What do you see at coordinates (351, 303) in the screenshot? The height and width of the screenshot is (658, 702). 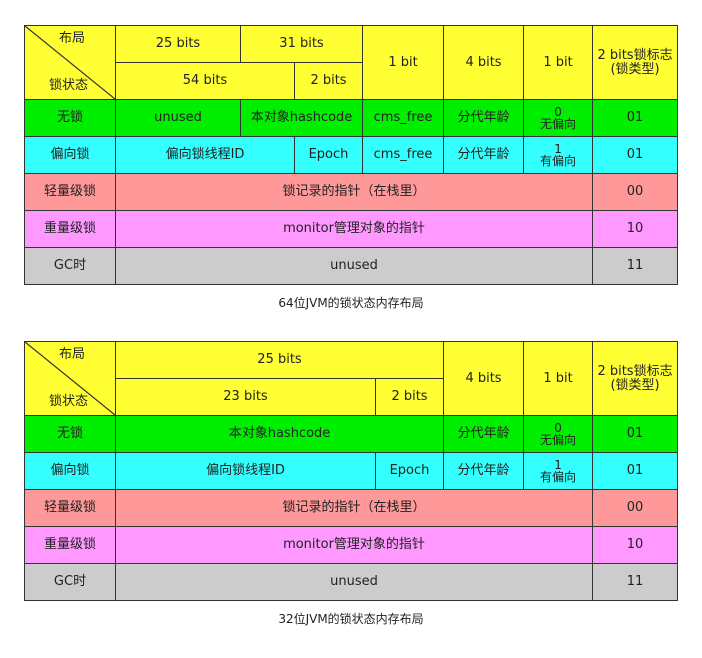 I see `jvm64-caption: 64位JVM的锁状态内存布局` at bounding box center [351, 303].